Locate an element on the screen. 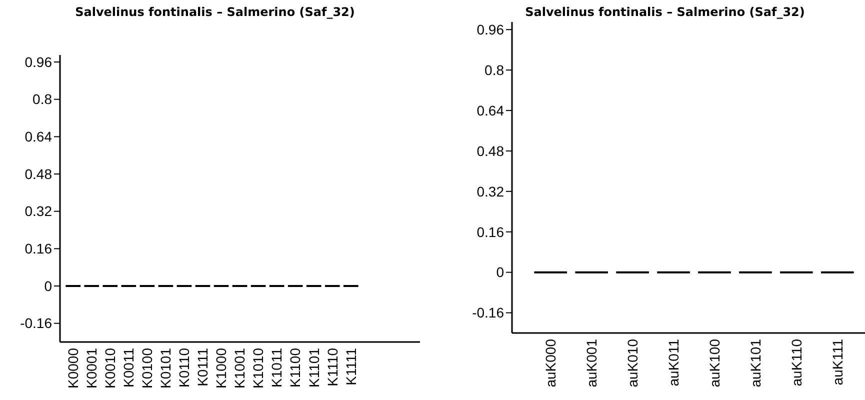 This screenshot has height=400, width=865. x-tick-label: K1011 is located at coordinates (276, 368).